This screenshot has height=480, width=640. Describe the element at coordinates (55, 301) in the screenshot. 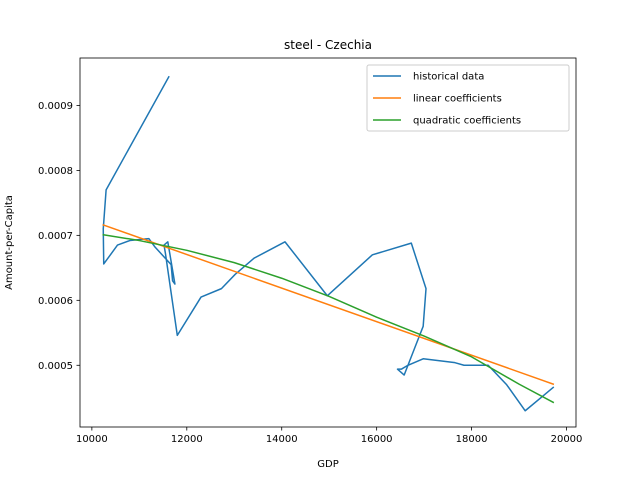

I see `y-tick-label: 0.0006` at that location.